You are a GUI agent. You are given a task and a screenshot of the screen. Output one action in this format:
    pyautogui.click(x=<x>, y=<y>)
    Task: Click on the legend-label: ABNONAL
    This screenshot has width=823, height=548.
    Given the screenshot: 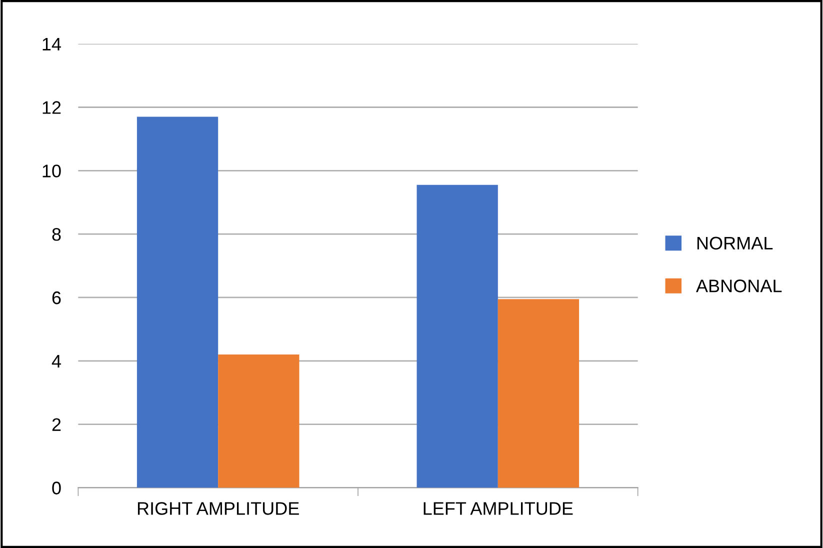 What is the action you would take?
    pyautogui.click(x=739, y=286)
    